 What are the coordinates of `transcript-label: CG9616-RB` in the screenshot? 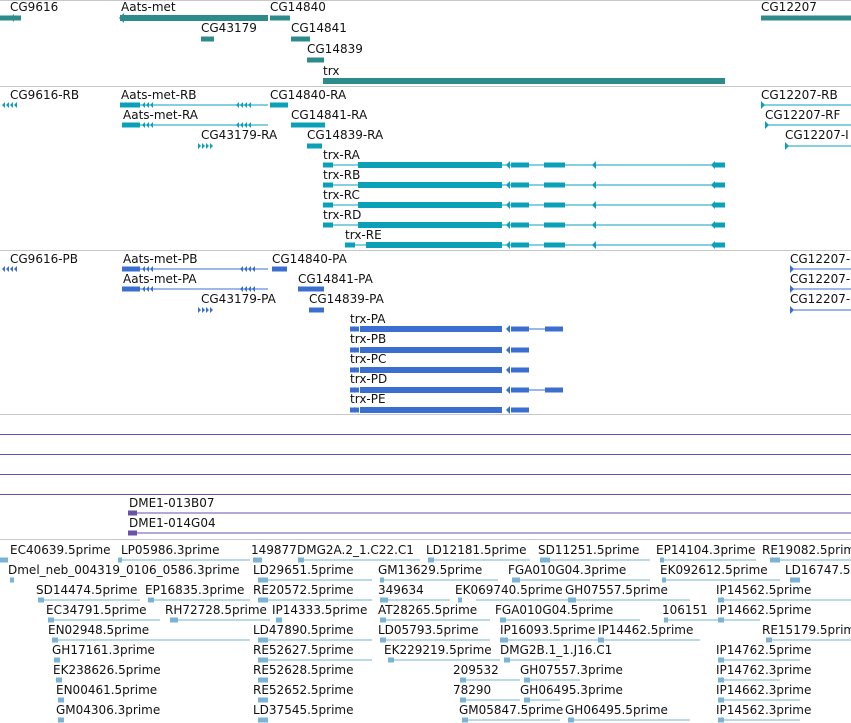 It's located at (45, 95).